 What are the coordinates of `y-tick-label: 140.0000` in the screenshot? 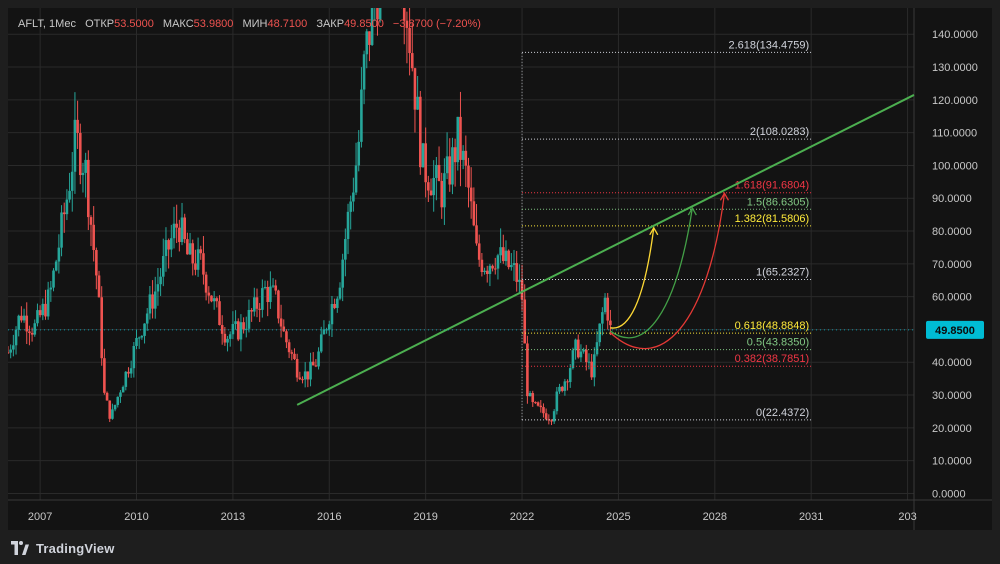 It's located at (955, 35).